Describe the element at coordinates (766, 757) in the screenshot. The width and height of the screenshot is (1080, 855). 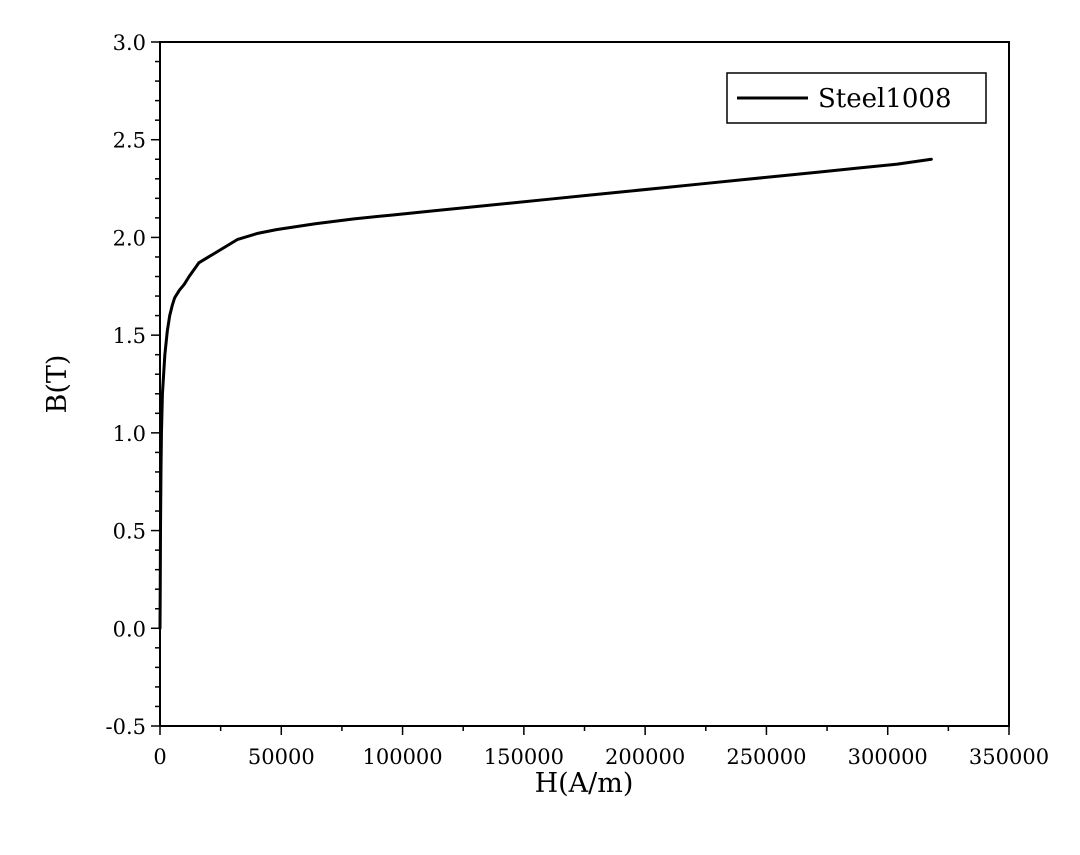
I see `x-tick-label: 250000` at that location.